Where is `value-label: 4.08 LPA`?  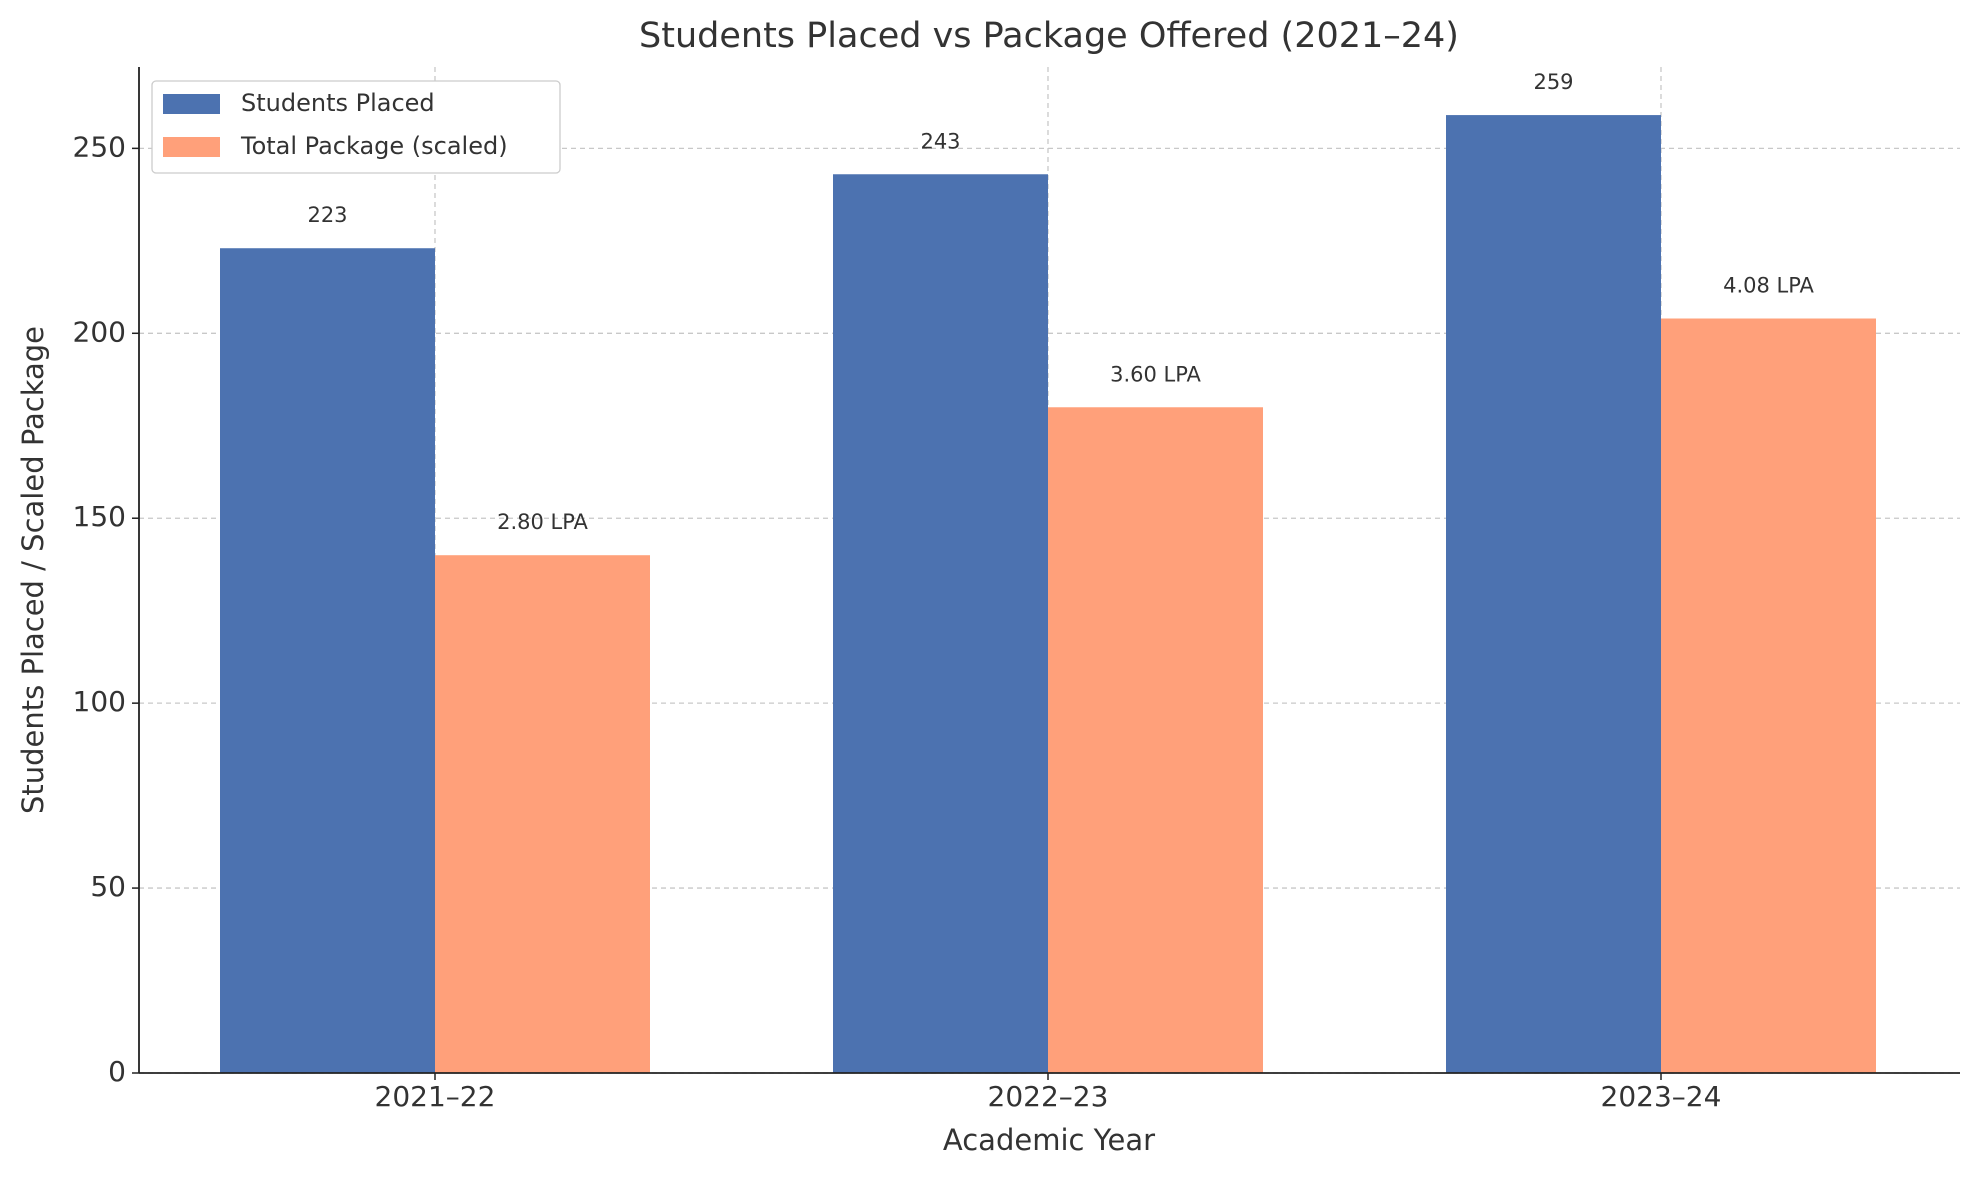
value-label: 4.08 LPA is located at coordinates (1768, 286).